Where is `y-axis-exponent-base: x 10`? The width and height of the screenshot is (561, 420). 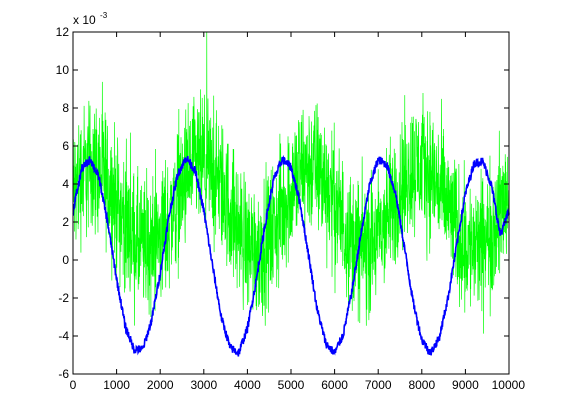 y-axis-exponent-base: x 10 is located at coordinates (84, 20).